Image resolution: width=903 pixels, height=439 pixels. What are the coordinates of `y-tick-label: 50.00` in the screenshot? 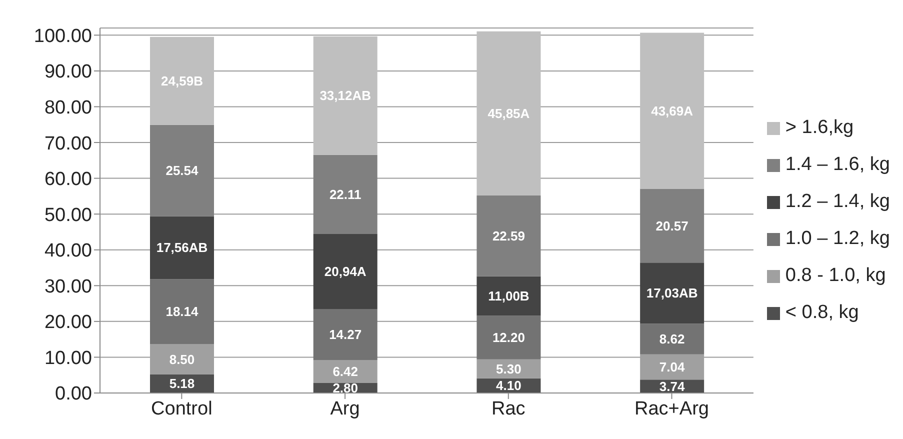 It's located at (68, 215).